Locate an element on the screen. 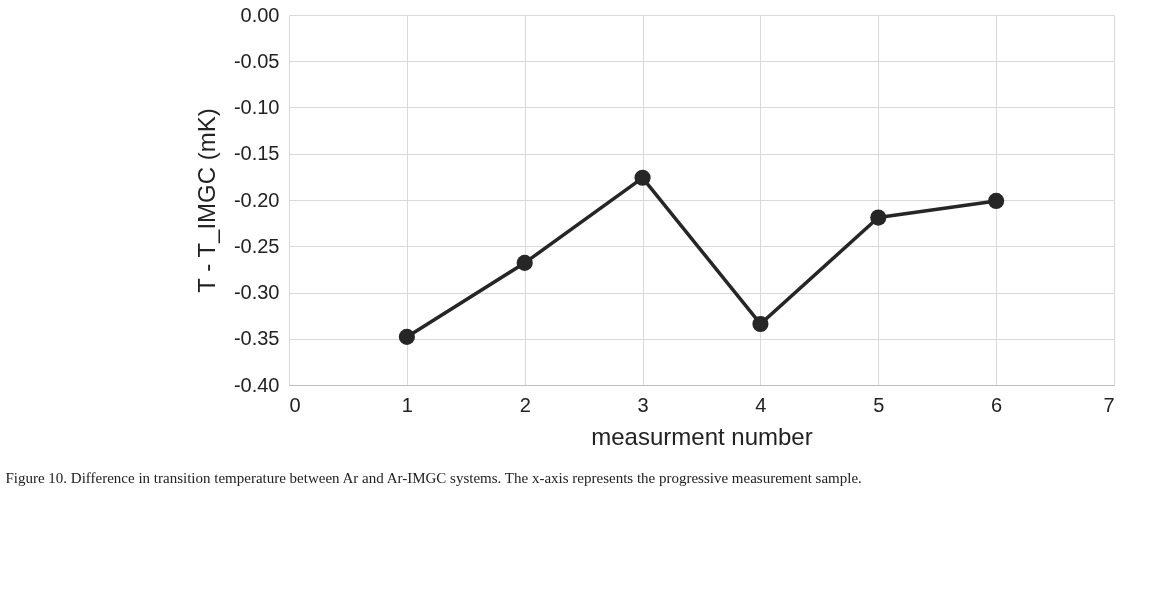 The width and height of the screenshot is (1170, 593). y-tick-label: -0.25 is located at coordinates (256, 245).